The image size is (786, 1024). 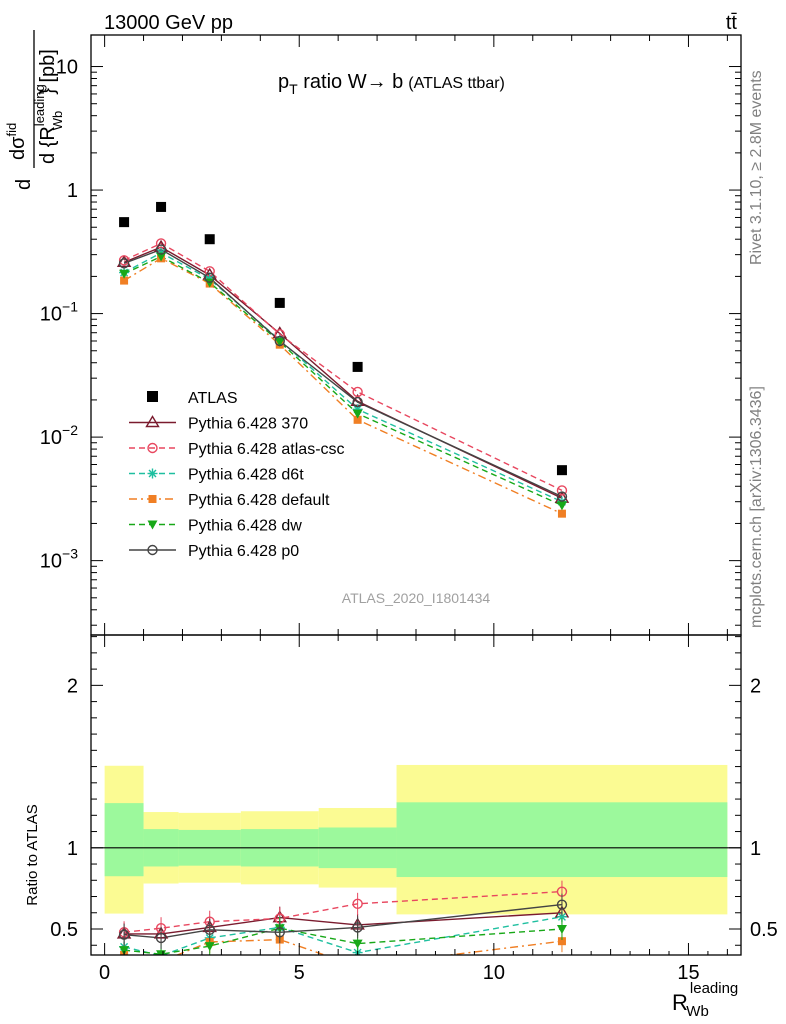 What do you see at coordinates (561, 916) in the screenshot?
I see `ratio-marker-2-5-stroke` at bounding box center [561, 916].